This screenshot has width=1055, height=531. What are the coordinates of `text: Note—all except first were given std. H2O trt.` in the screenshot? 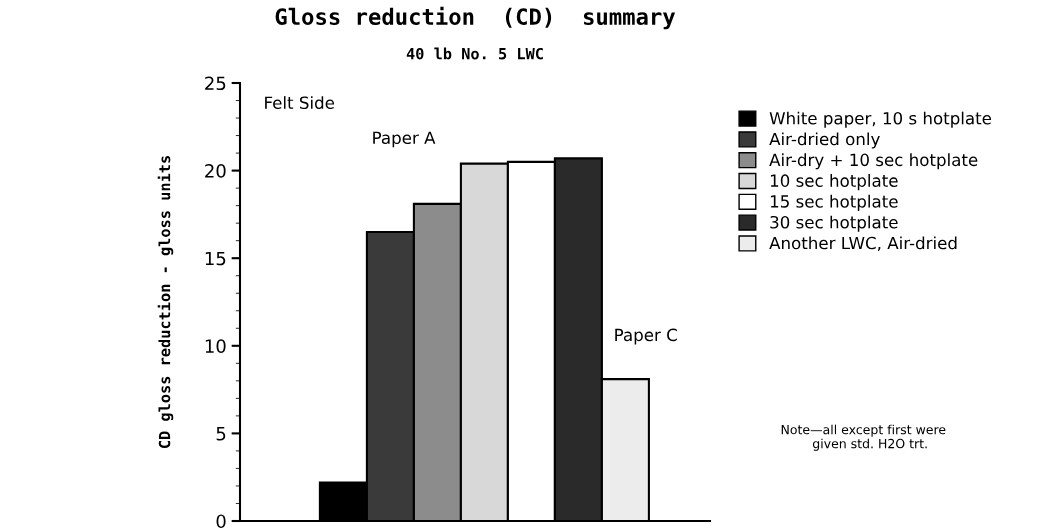 It's located at (863, 437).